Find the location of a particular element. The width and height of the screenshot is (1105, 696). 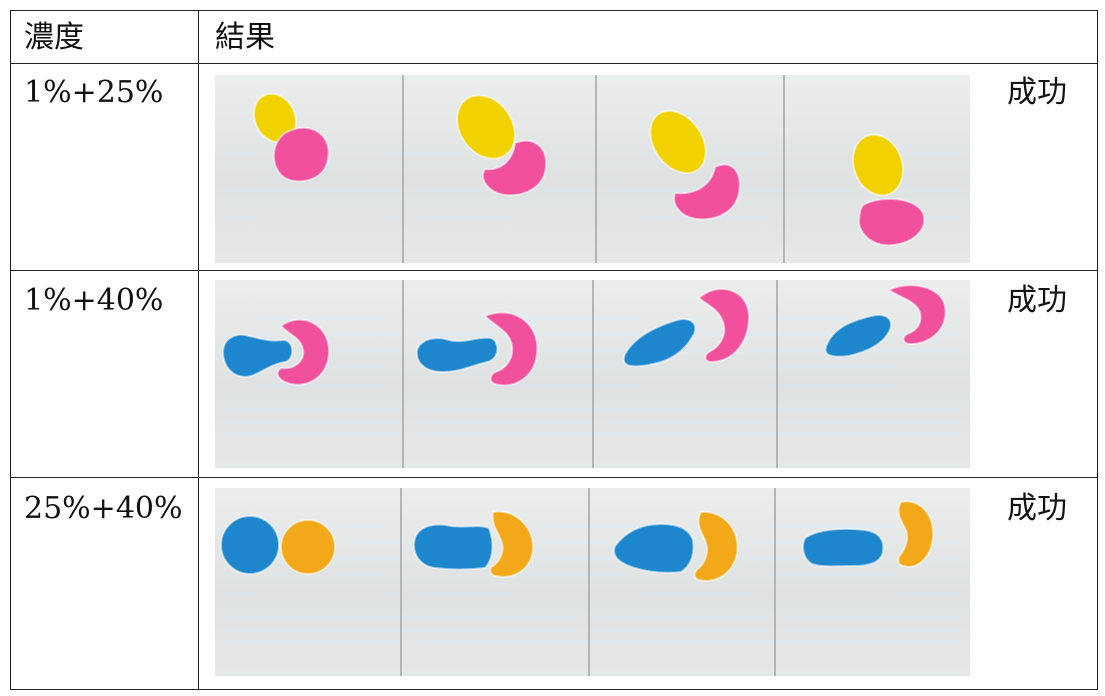

row-3-right-droplets is located at coordinates (607, 541).